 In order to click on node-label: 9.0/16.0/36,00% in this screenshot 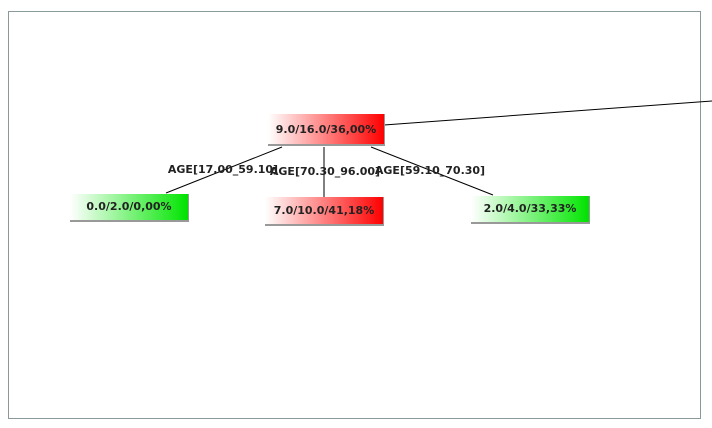, I will do `click(326, 129)`.